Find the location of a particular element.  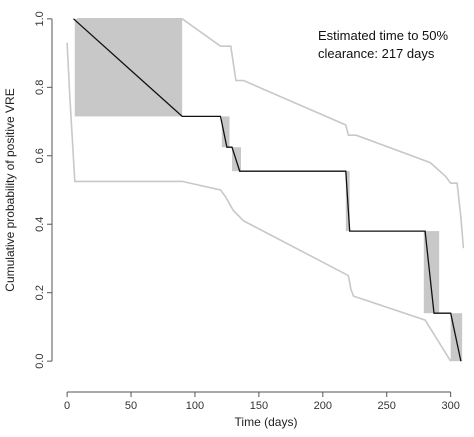

y-tick-label: 0.6 is located at coordinates (40, 155).